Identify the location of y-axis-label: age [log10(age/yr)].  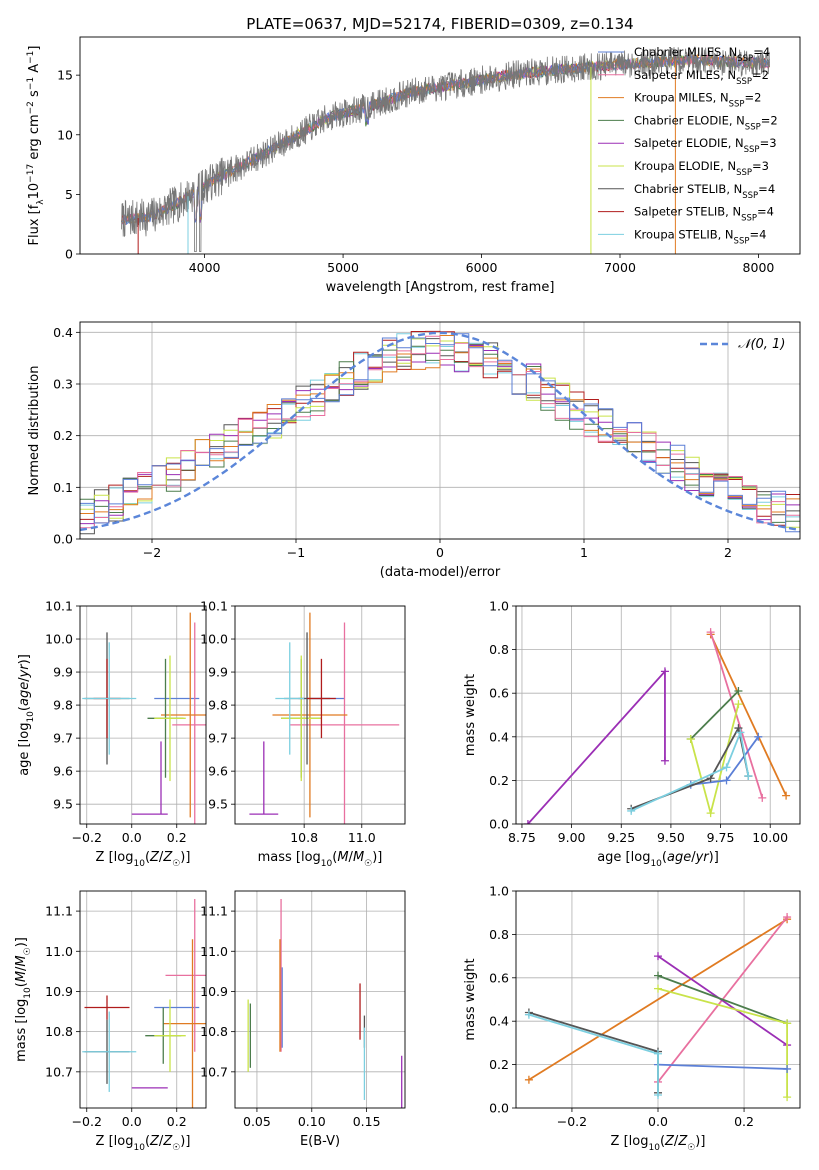
(26, 715).